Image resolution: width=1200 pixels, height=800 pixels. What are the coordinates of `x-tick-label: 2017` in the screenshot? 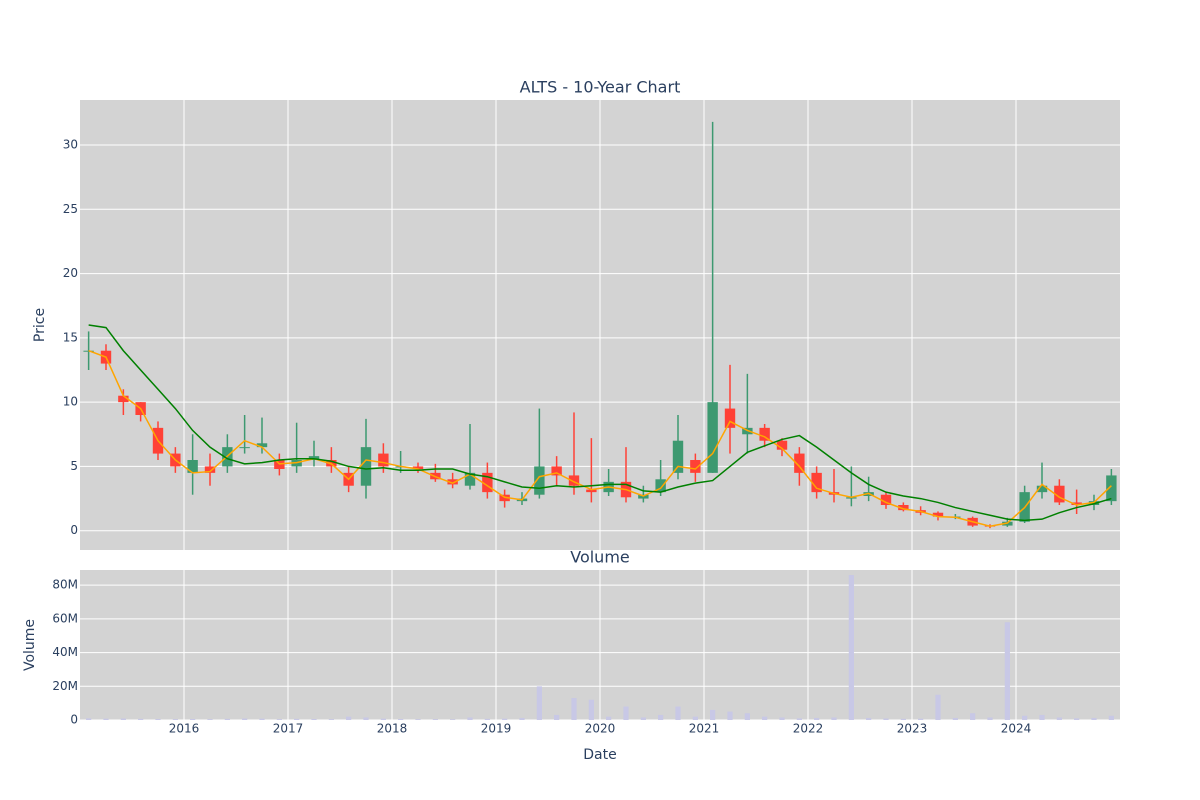 It's located at (288, 729).